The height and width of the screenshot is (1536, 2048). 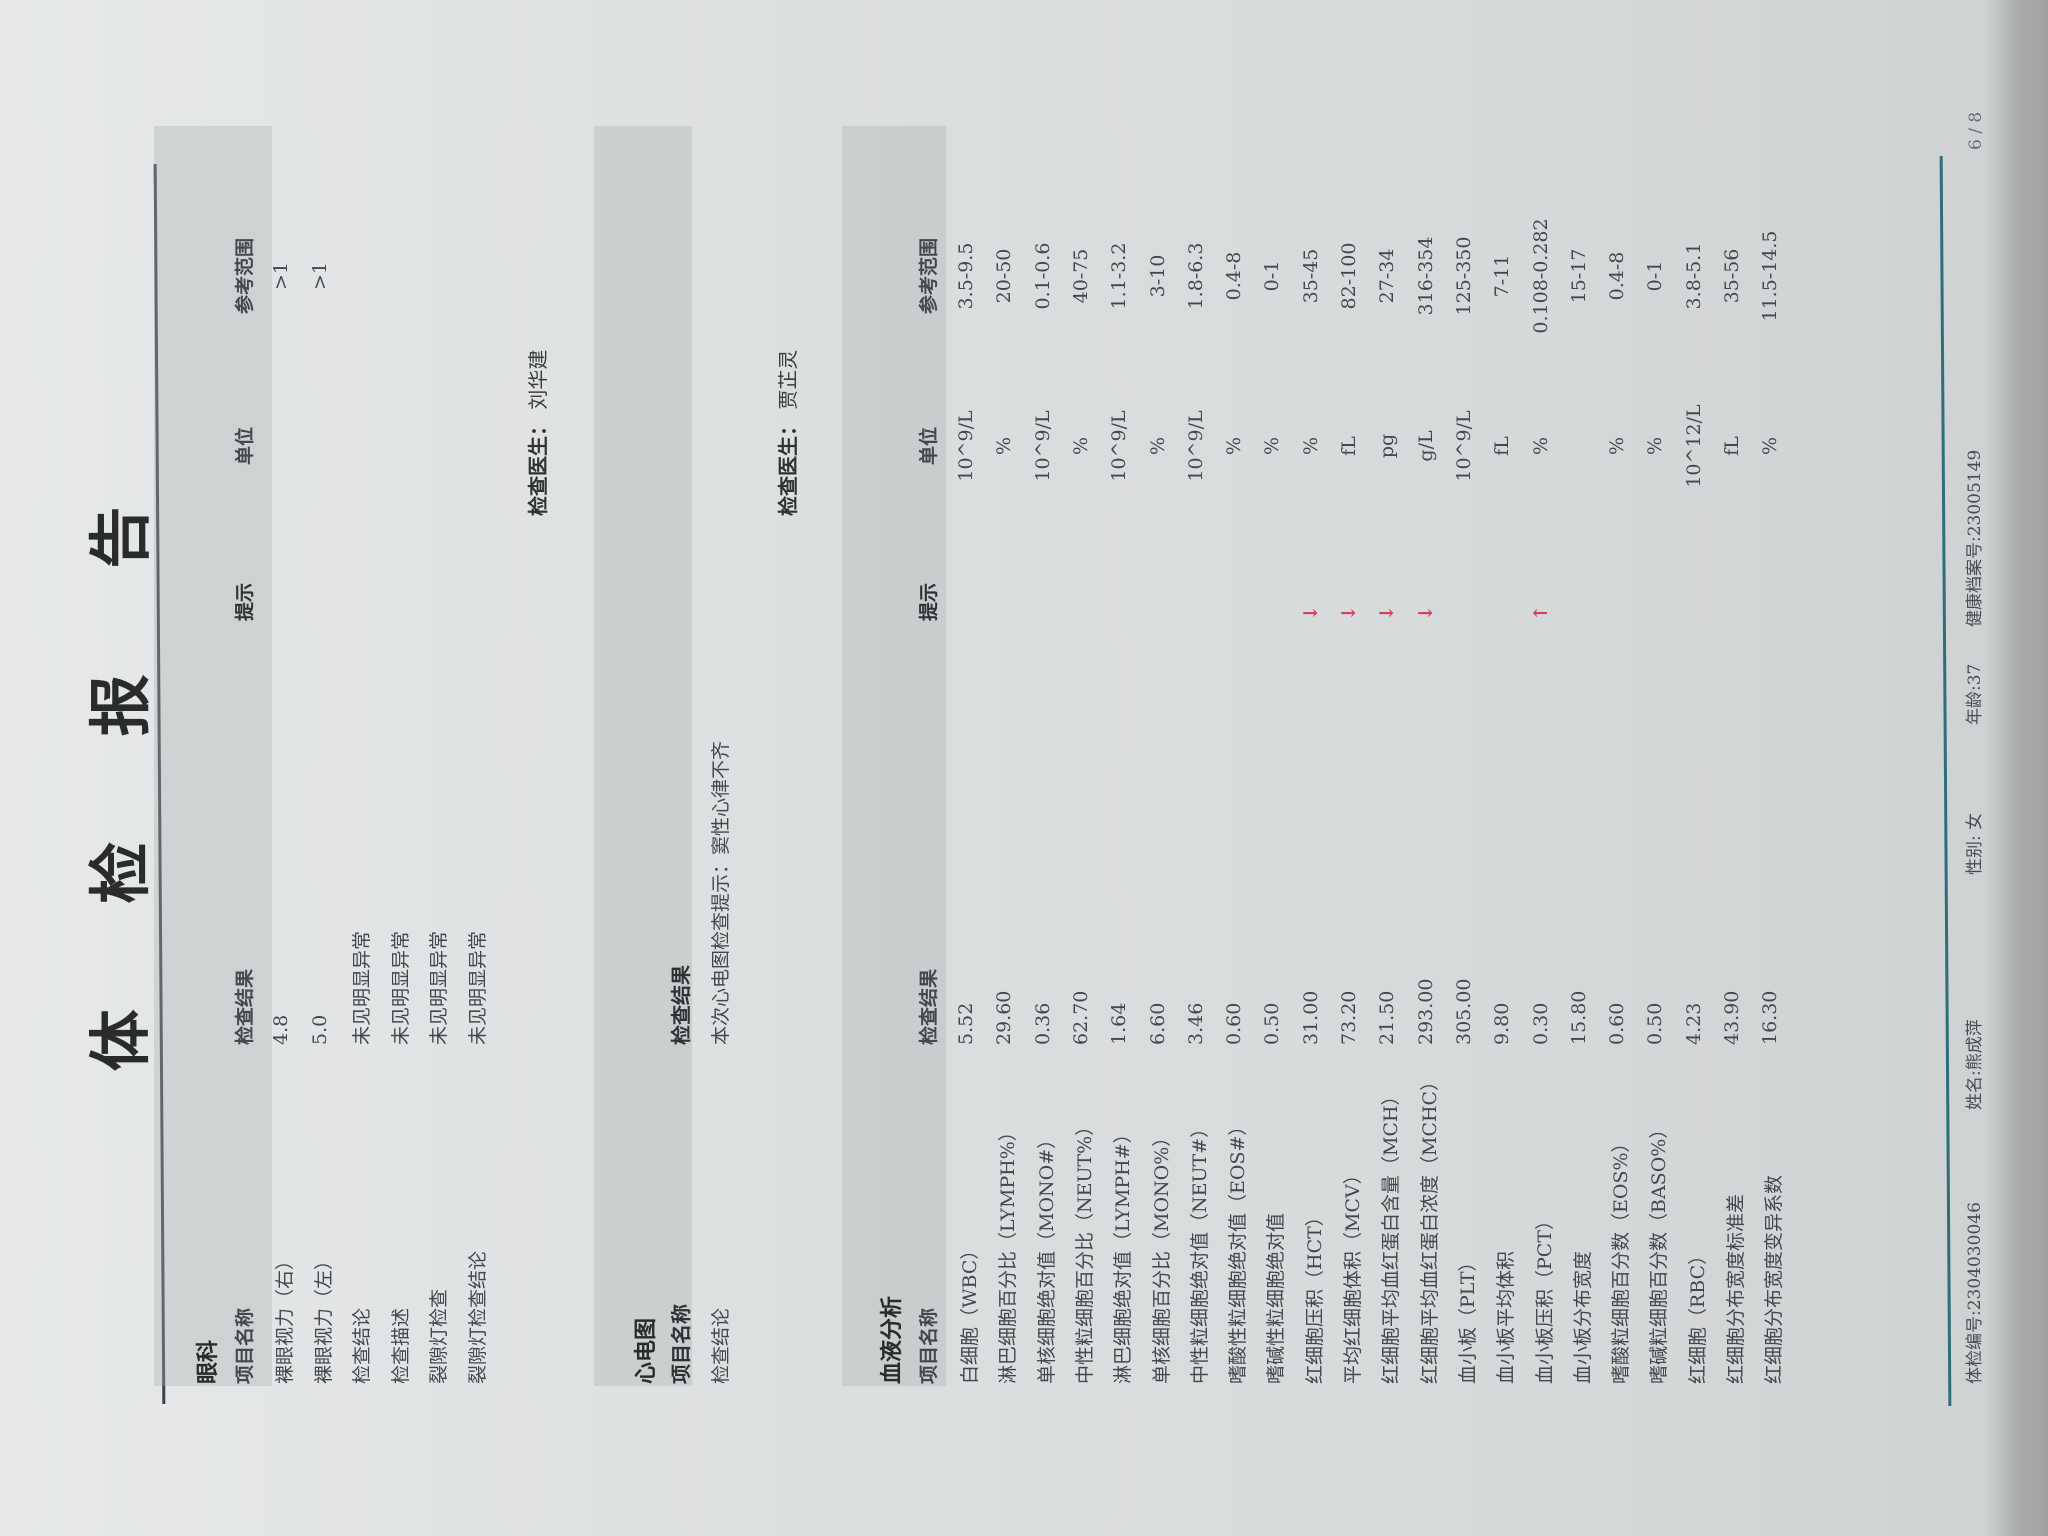 What do you see at coordinates (1502, 276) in the screenshot?
I see `row-reference-range: 7-11` at bounding box center [1502, 276].